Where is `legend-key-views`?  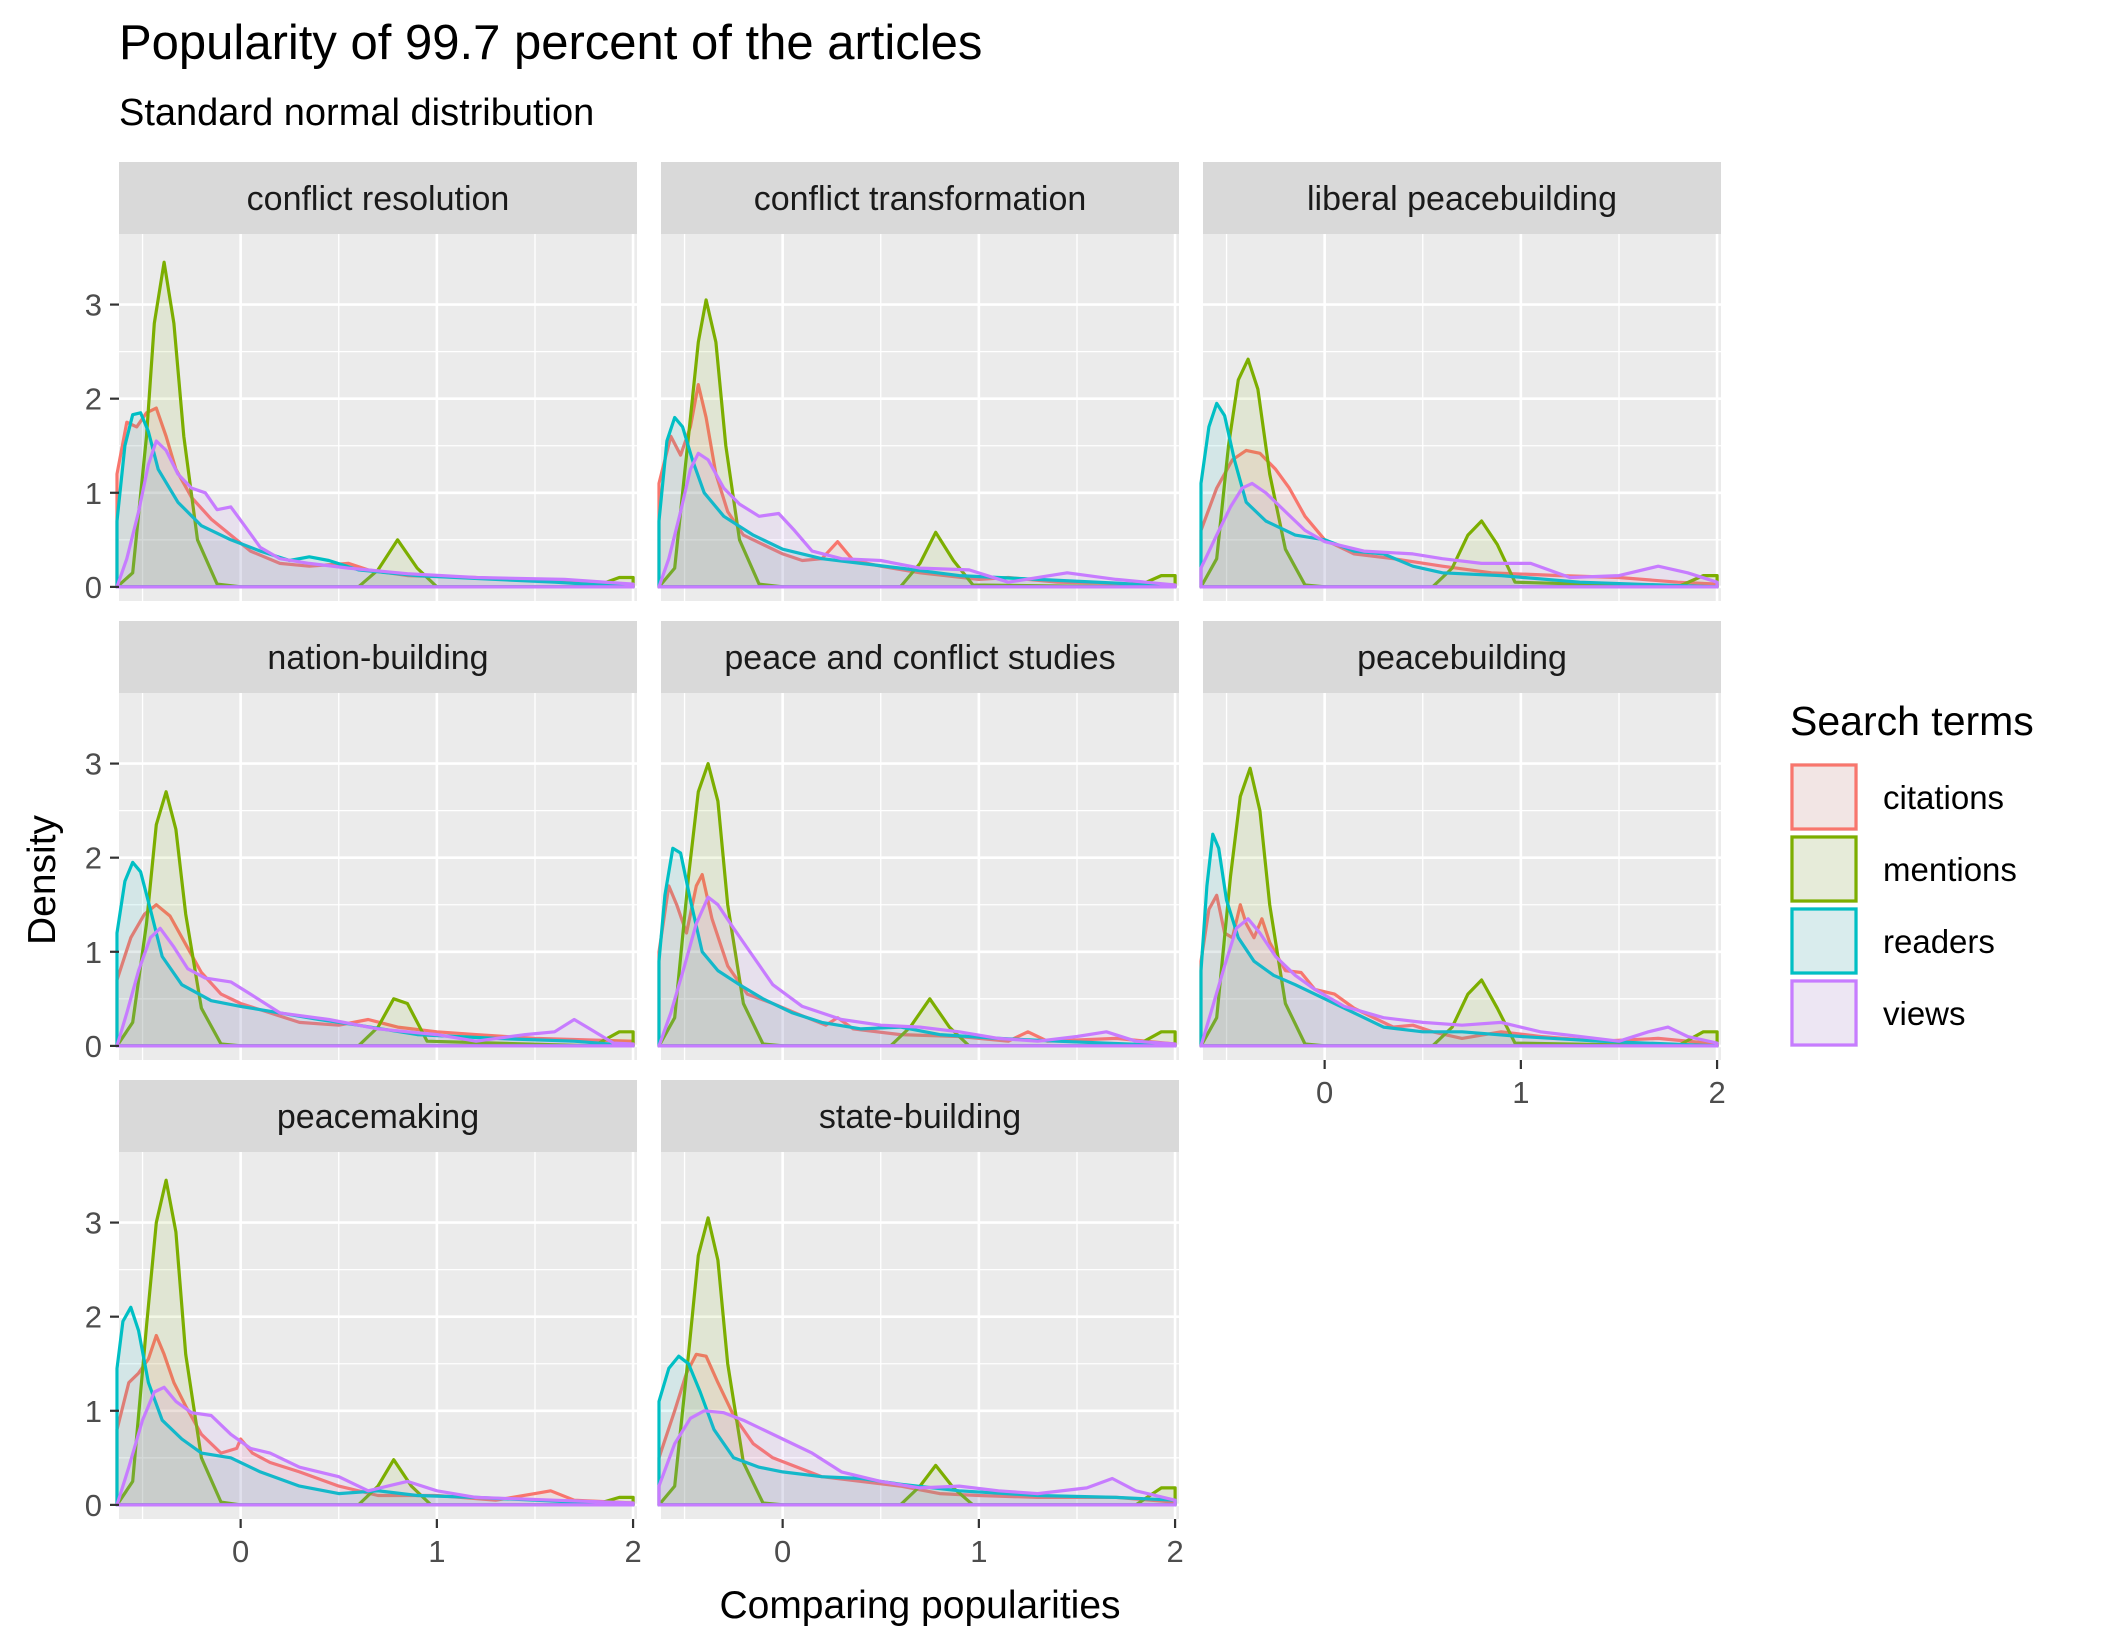
legend-key-views is located at coordinates (1824, 1013).